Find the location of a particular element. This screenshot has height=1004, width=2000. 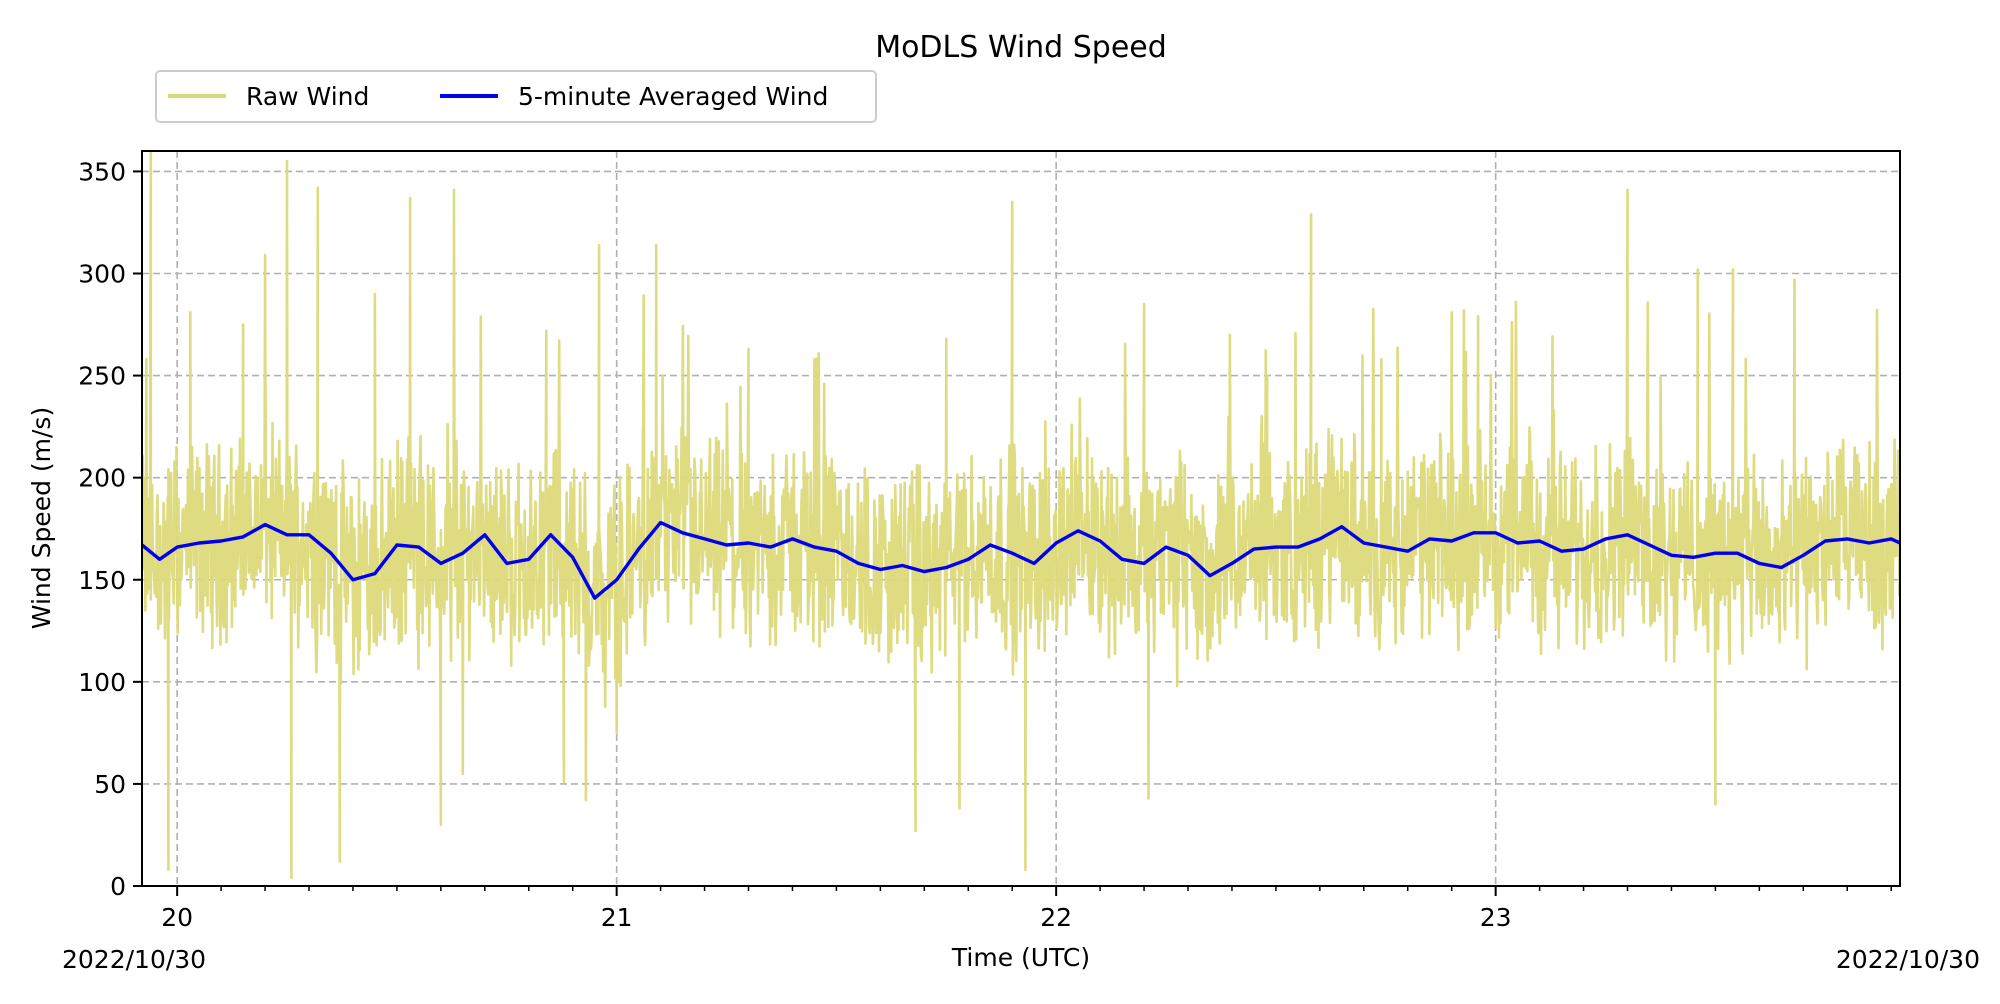

legend-label-raw-wind: Raw Wind is located at coordinates (307, 96).